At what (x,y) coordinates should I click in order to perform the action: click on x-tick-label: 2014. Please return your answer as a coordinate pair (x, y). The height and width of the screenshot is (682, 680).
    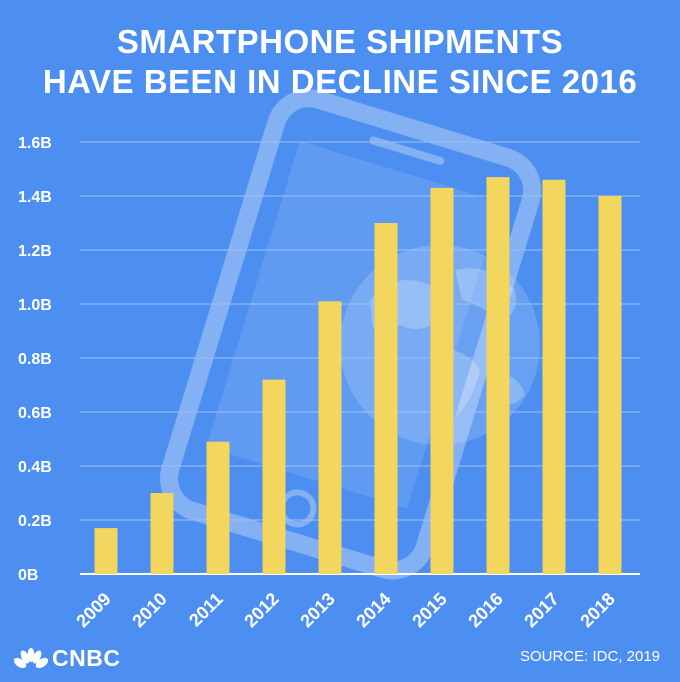
    Looking at the image, I should click on (373, 610).